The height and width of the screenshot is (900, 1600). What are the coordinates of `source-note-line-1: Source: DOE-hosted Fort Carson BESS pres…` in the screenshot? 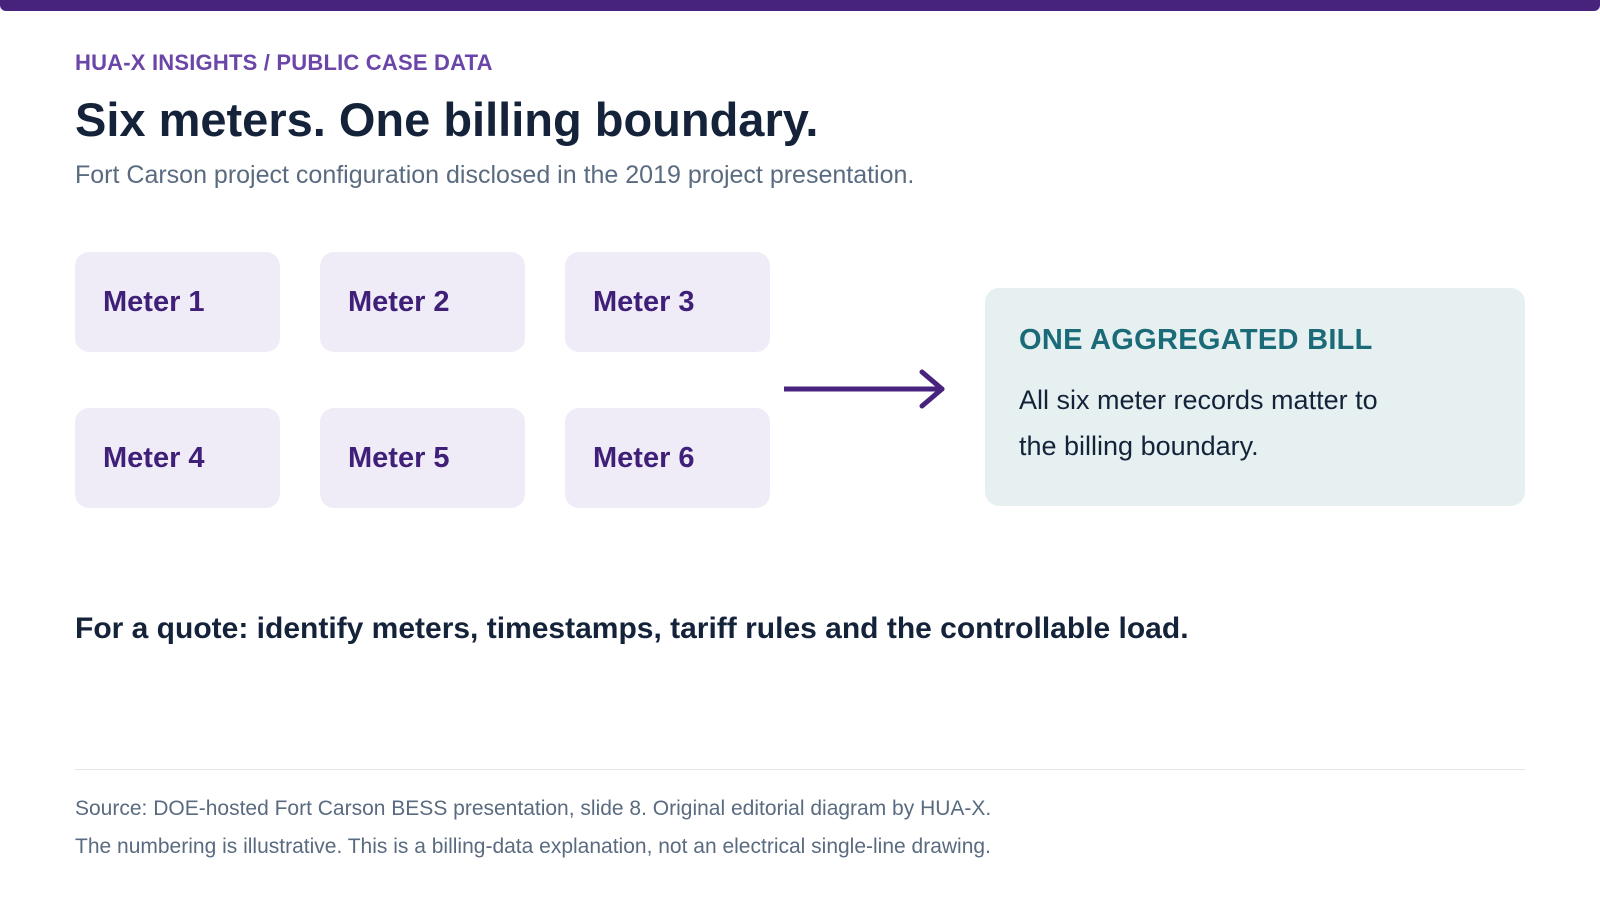 It's located at (533, 808).